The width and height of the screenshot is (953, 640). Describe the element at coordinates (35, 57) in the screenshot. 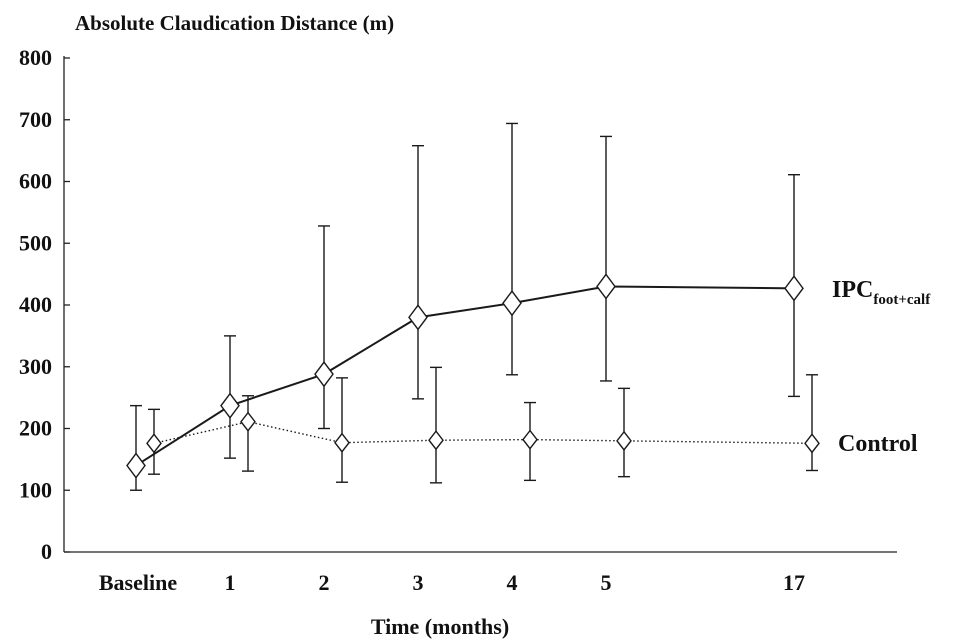

I see `y-tick-label: 800` at that location.